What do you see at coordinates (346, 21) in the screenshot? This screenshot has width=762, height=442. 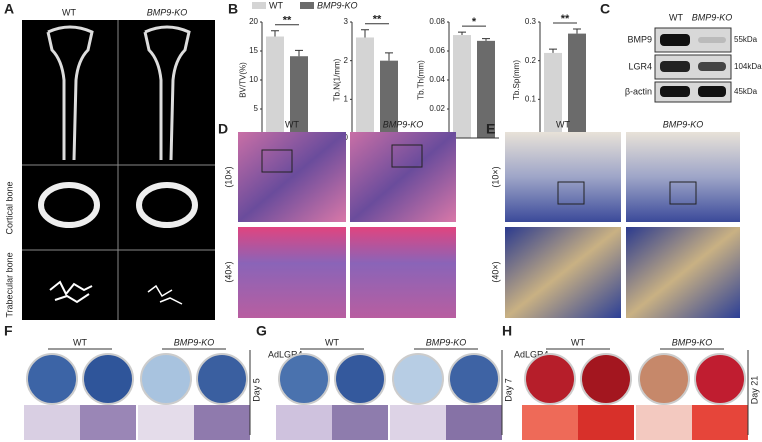 I see `y-tick-label: 3` at bounding box center [346, 21].